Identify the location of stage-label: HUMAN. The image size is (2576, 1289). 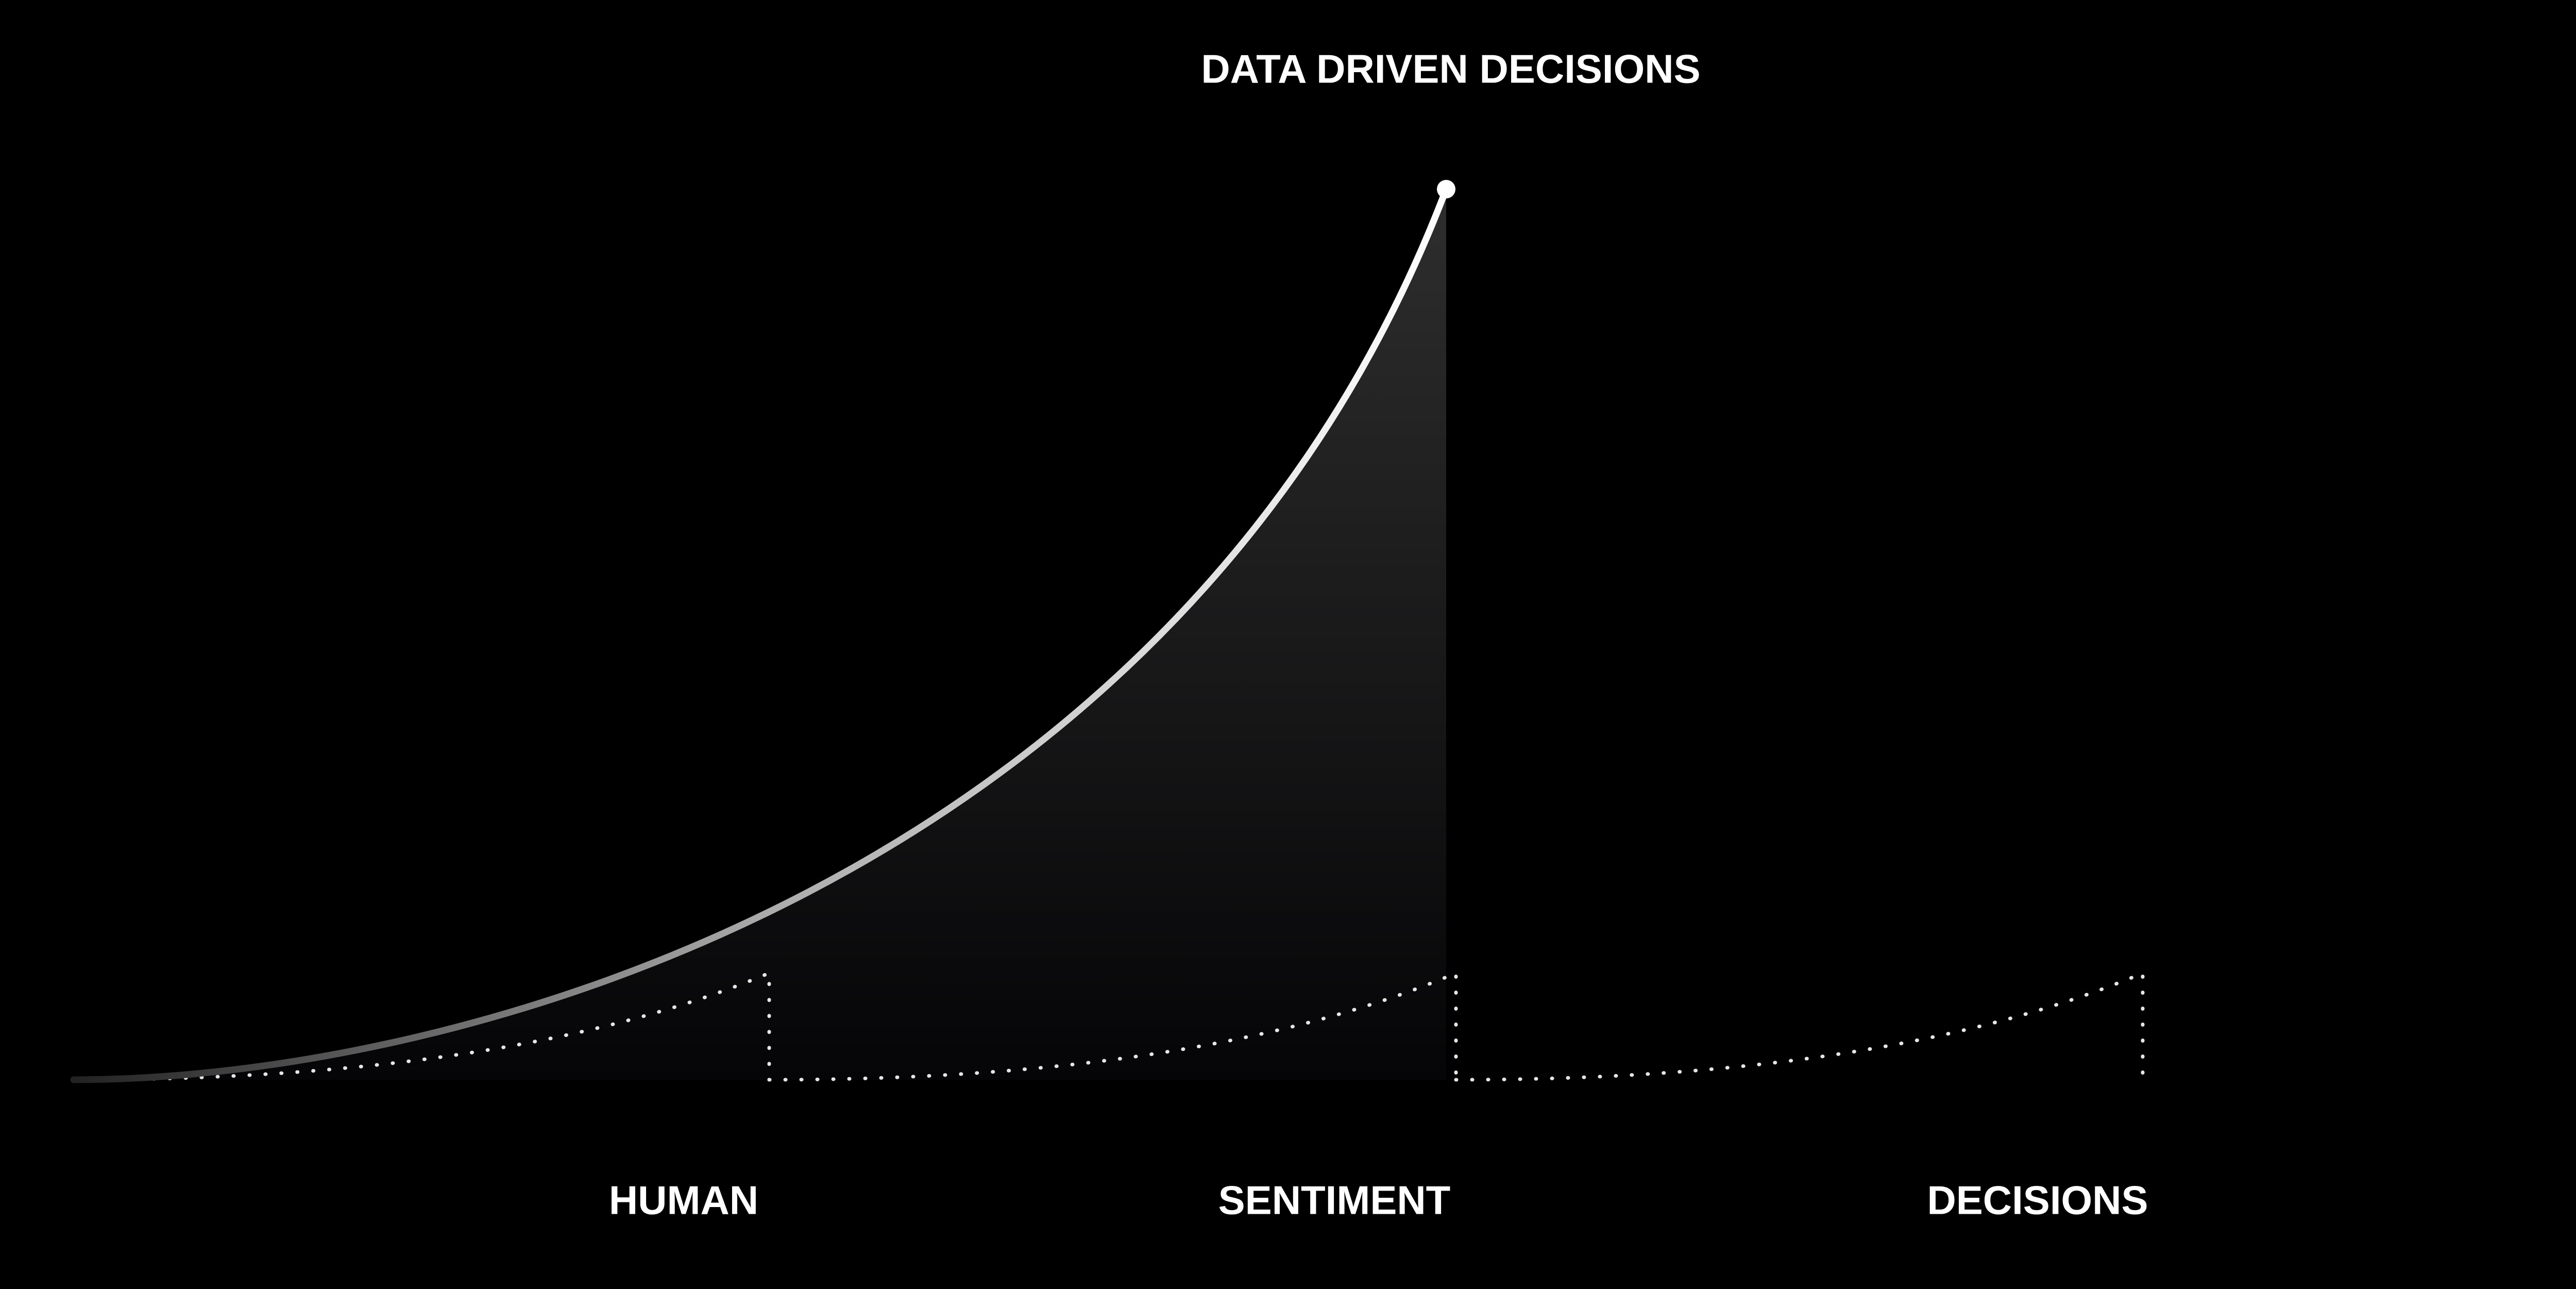
(683, 1200).